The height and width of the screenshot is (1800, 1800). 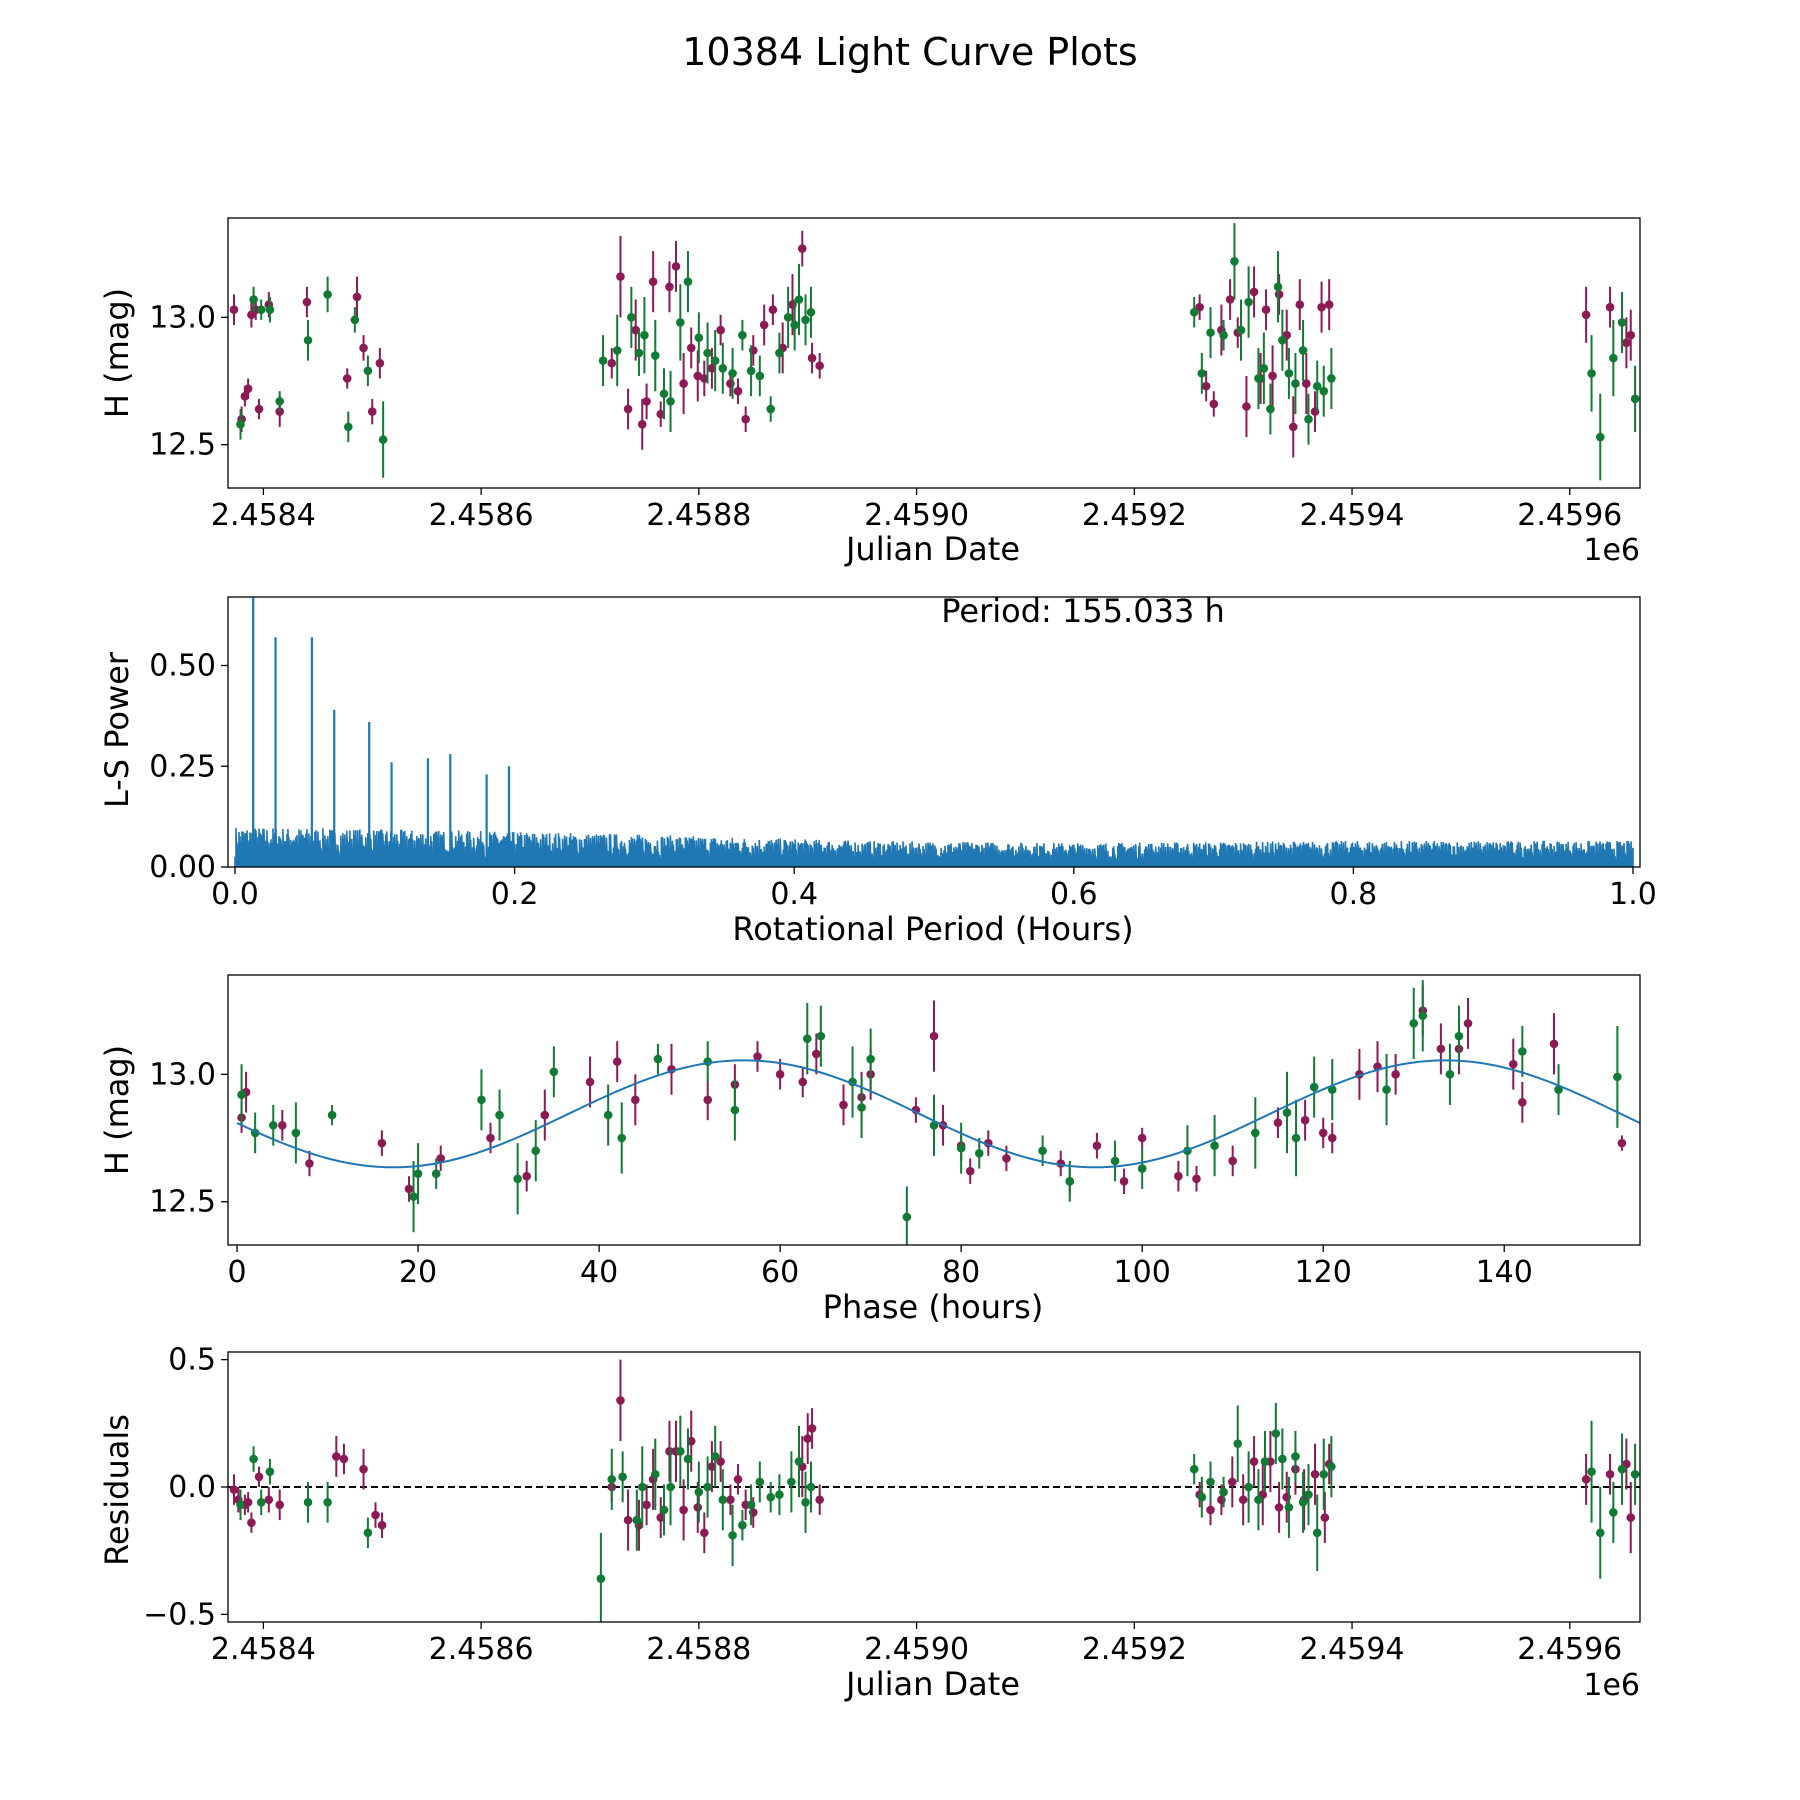 I want to click on panel-julian-date-ytick-label: 13.0, so click(x=182, y=317).